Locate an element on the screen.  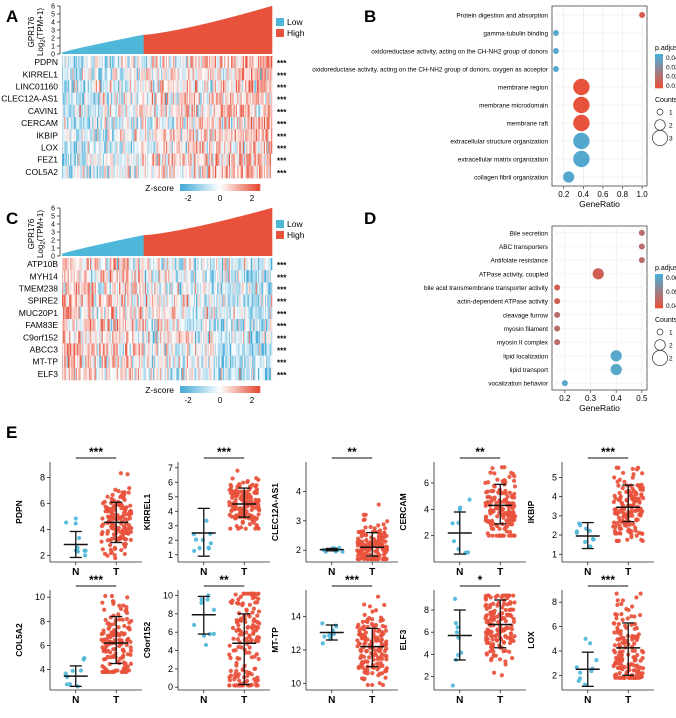
term-label: lipid transport is located at coordinates (529, 370).